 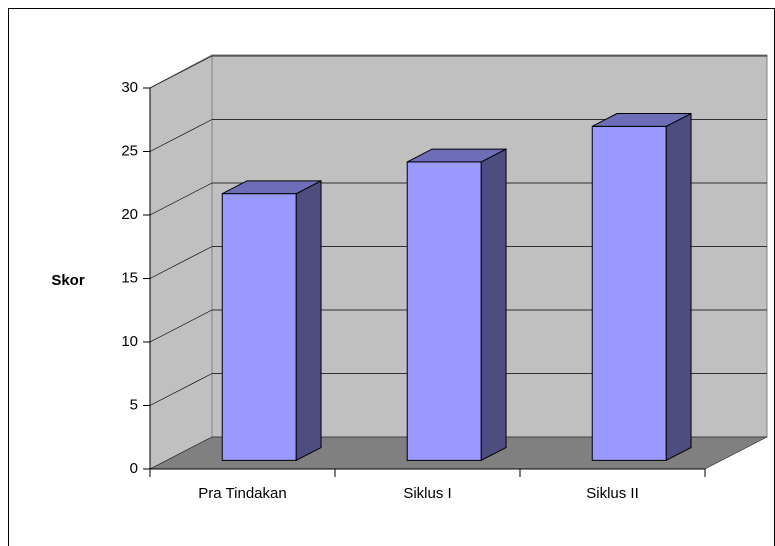 What do you see at coordinates (129, 277) in the screenshot?
I see `y-tick-label: 15` at bounding box center [129, 277].